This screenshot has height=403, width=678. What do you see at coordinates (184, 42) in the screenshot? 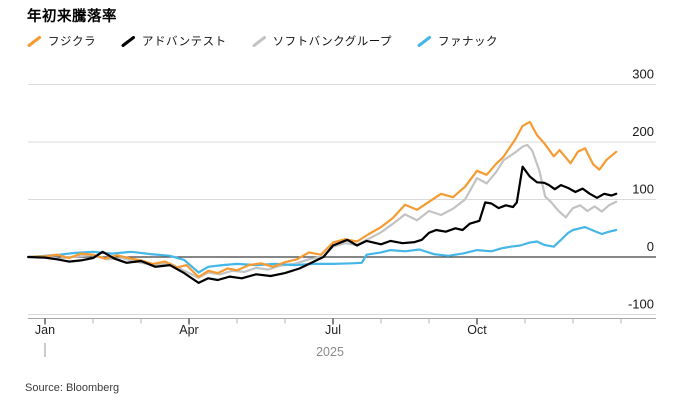
I see `legend-label: アドバンテスト` at bounding box center [184, 42].